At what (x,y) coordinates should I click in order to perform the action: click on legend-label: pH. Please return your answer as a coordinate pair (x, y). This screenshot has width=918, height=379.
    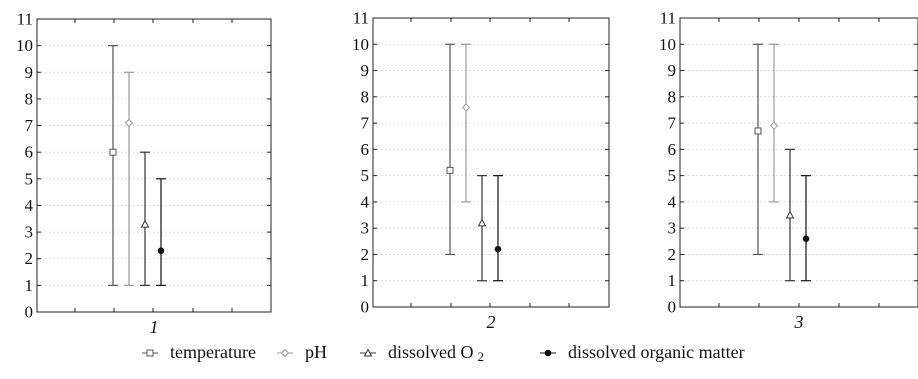
    Looking at the image, I should click on (316, 352).